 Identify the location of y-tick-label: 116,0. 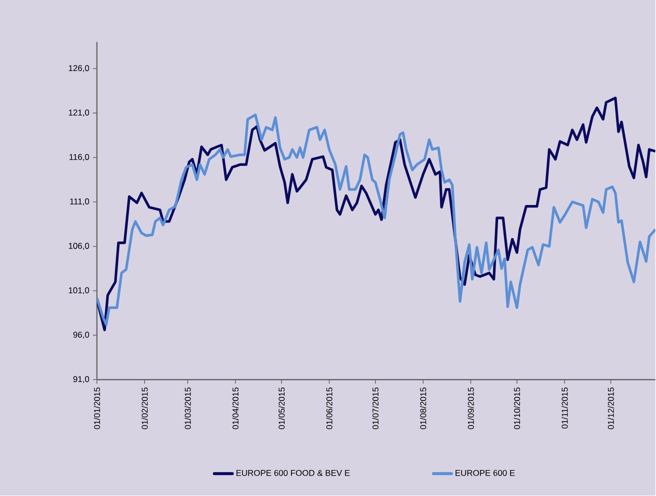
(80, 158).